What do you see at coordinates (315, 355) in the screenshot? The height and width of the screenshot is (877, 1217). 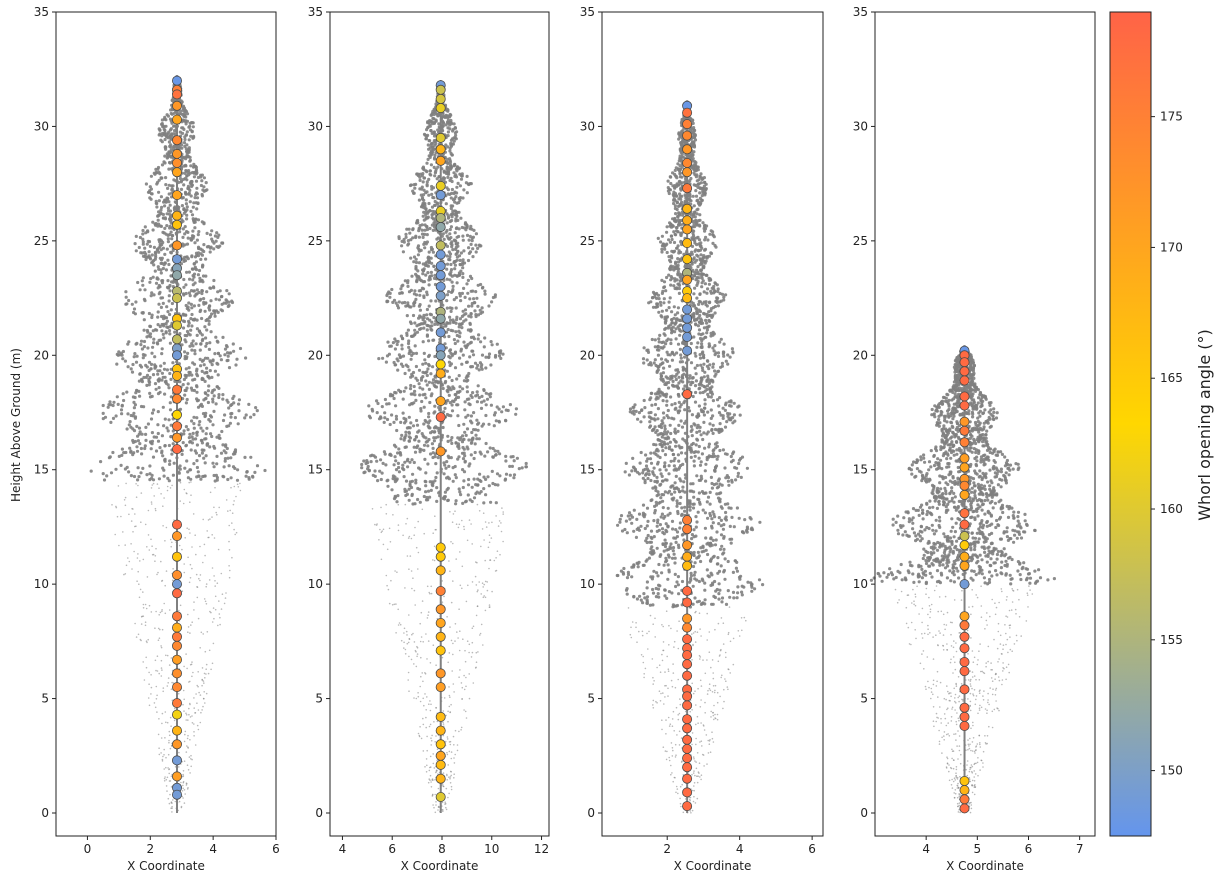 I see `y-tick-label: 20` at bounding box center [315, 355].